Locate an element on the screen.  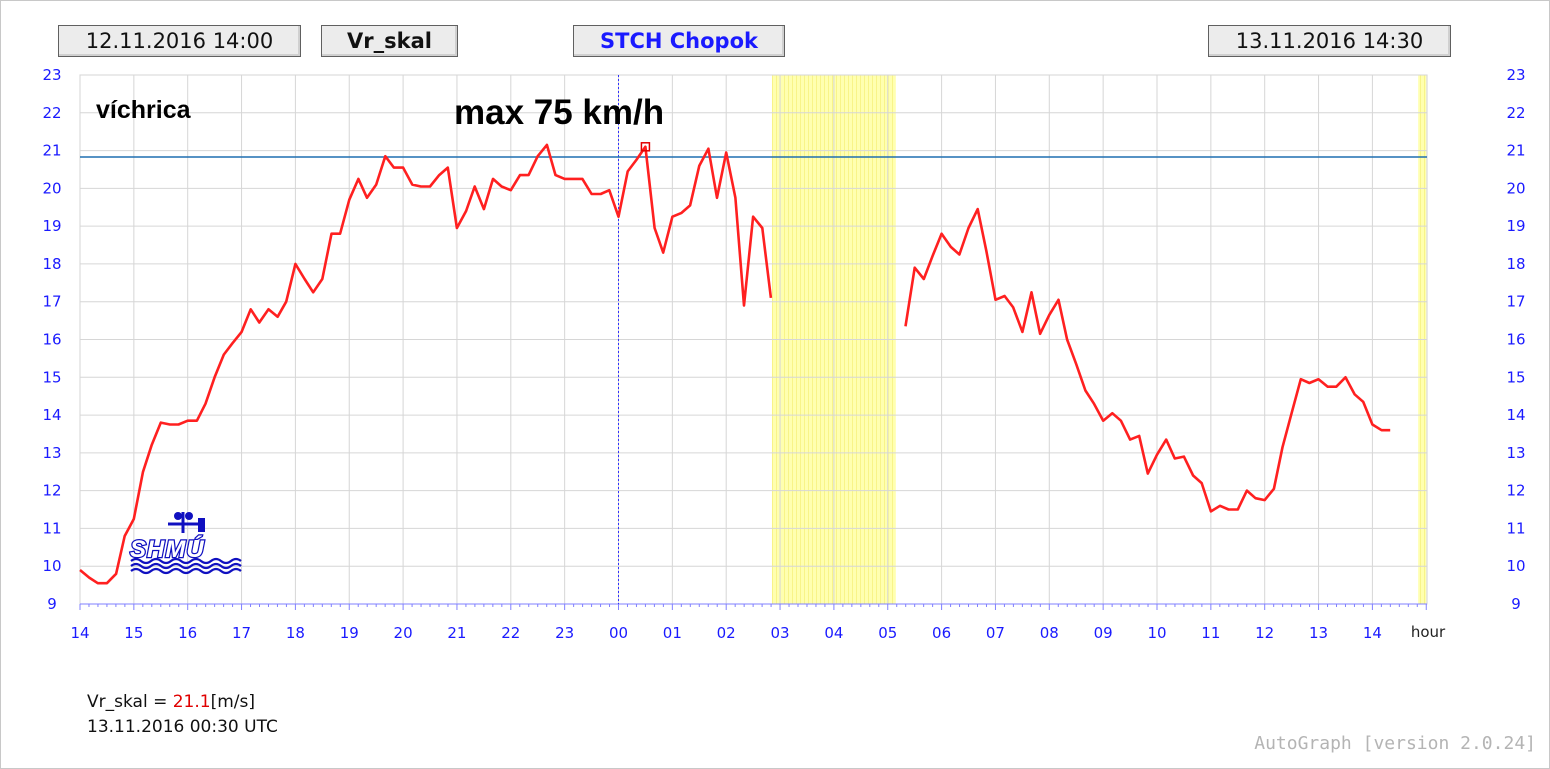
x-tick-label: 09 is located at coordinates (1103, 633).